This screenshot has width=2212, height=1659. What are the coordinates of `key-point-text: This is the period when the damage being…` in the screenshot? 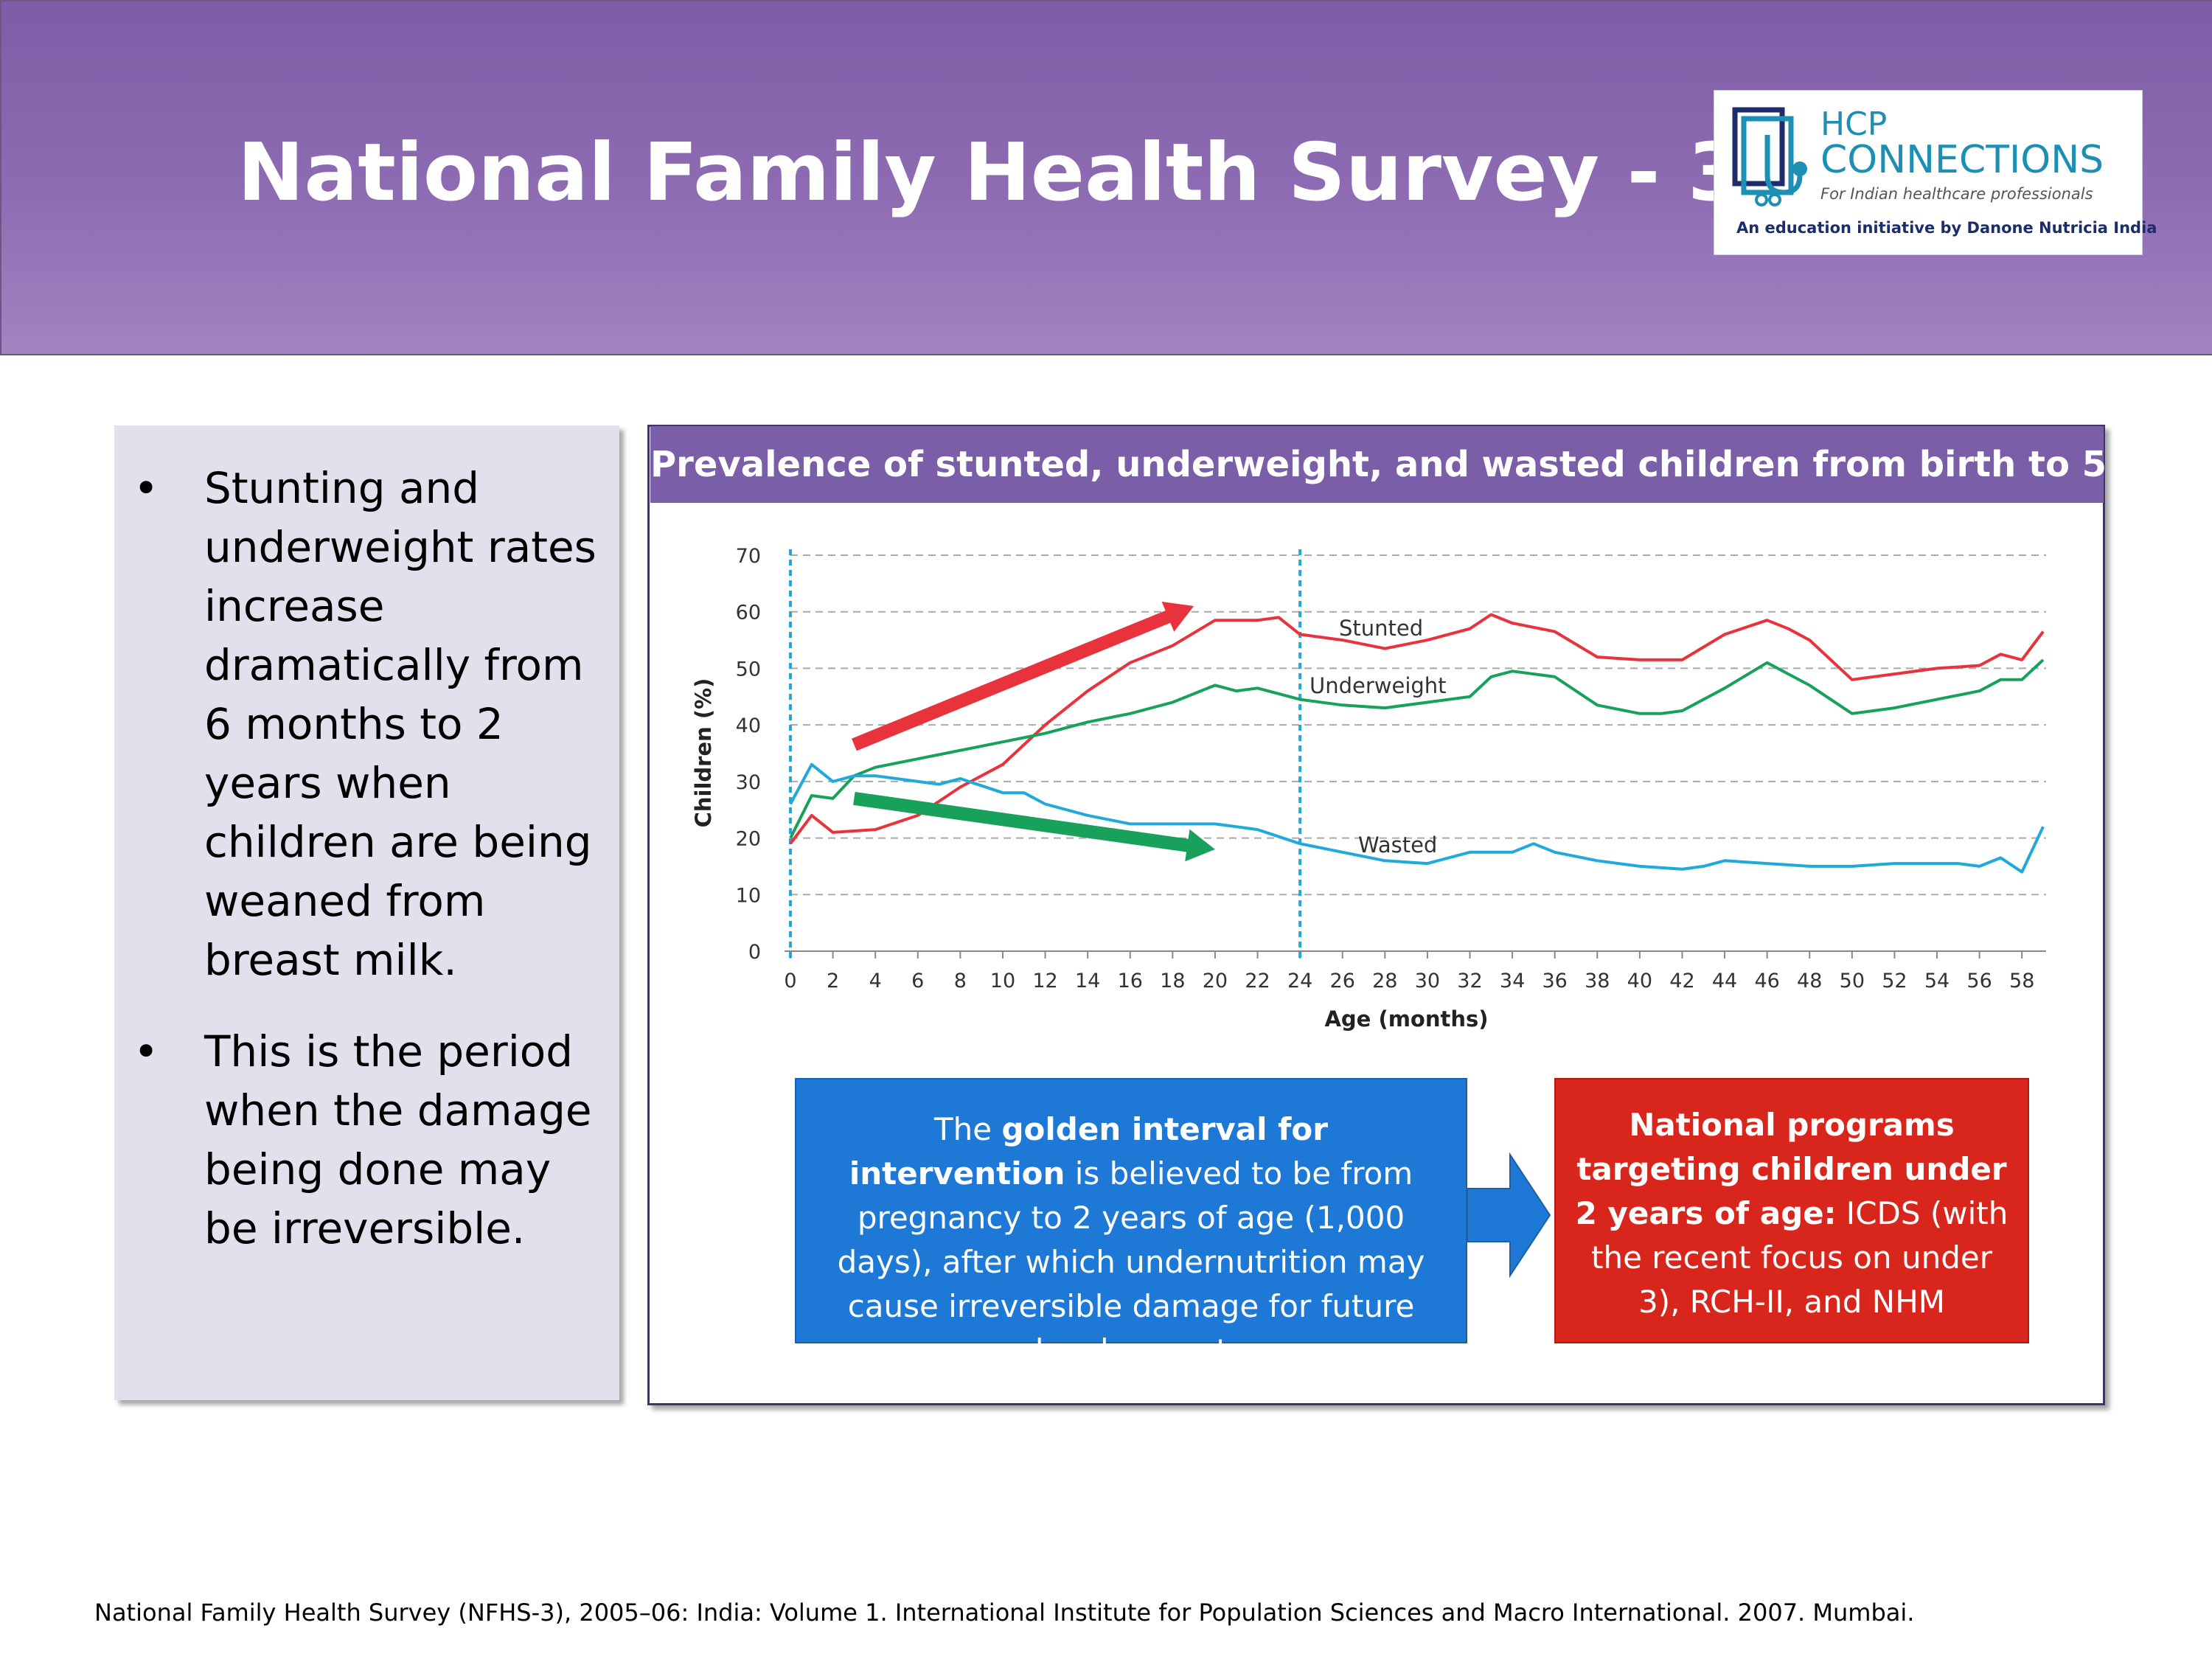 It's located at (398, 1139).